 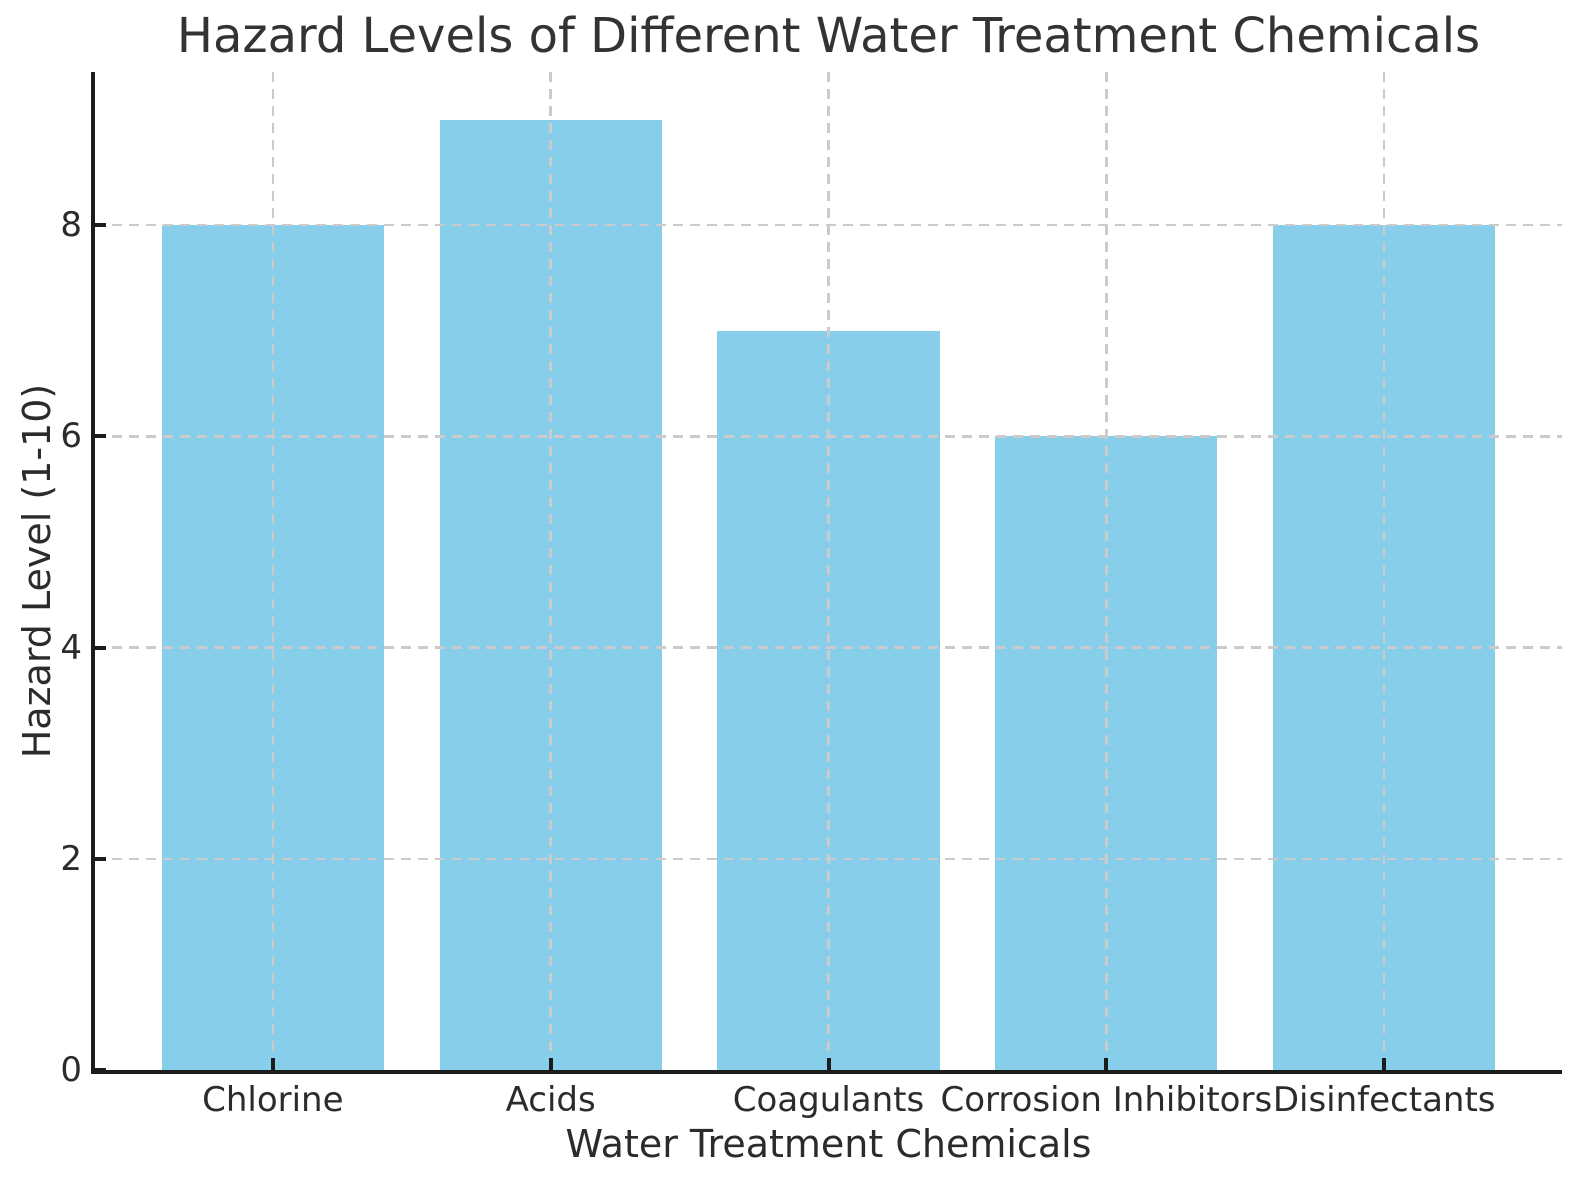 What do you see at coordinates (828, 1100) in the screenshot?
I see `x-tick-label: Coagulants` at bounding box center [828, 1100].